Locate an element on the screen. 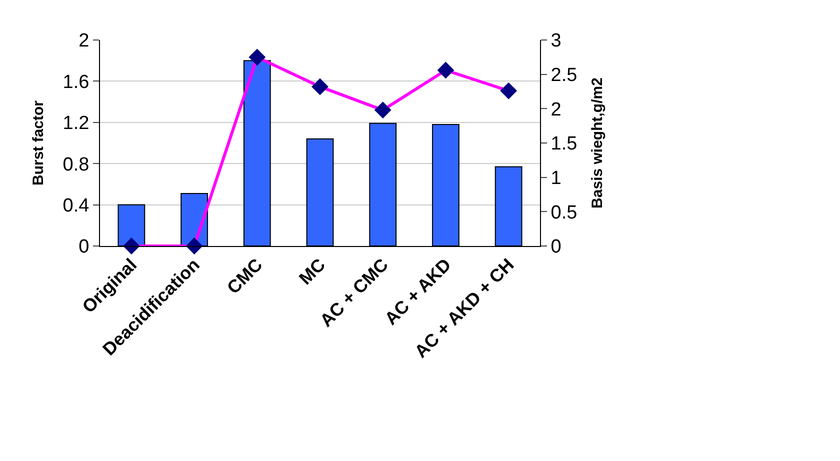 The width and height of the screenshot is (840, 461). y2-tick-label: 2 is located at coordinates (556, 109).